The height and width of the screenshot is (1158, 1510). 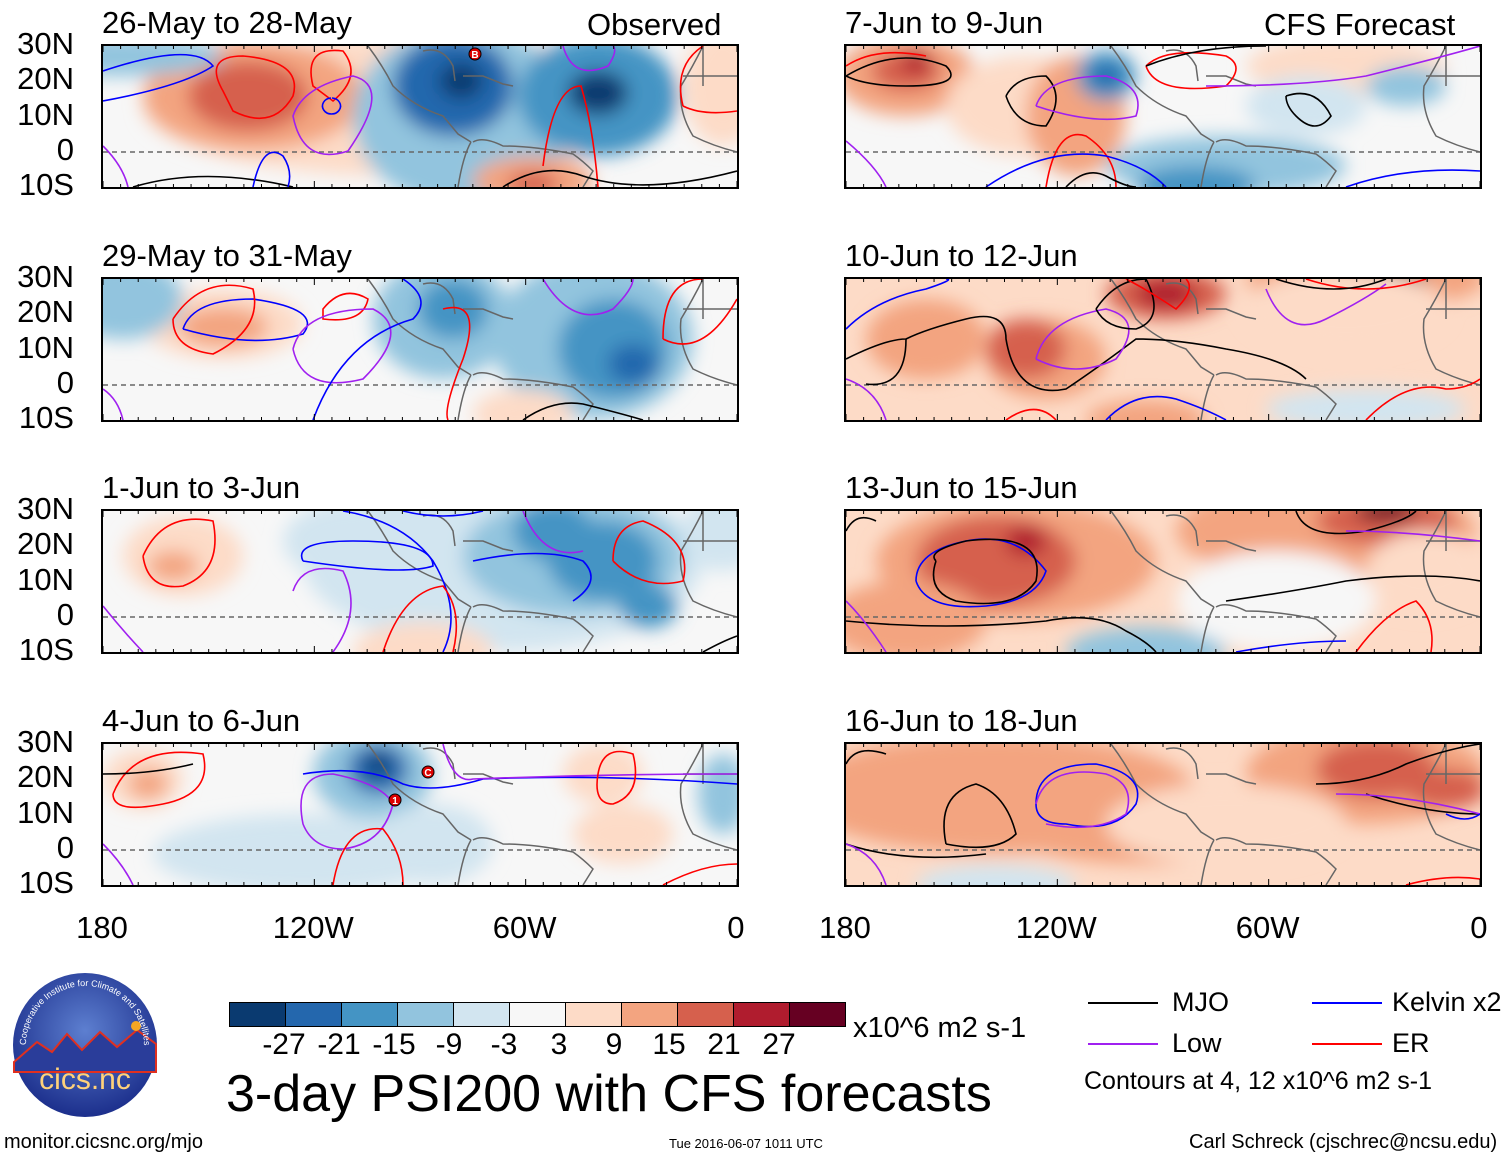 What do you see at coordinates (669, 1044) in the screenshot?
I see `colorbar-label: 15` at bounding box center [669, 1044].